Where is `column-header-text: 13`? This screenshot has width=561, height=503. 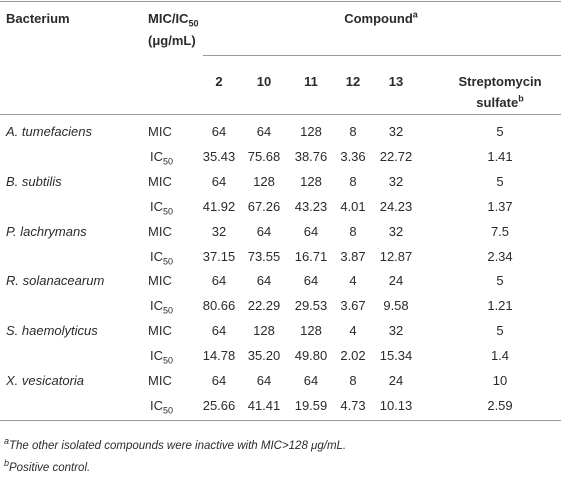 column-header-text: 13 is located at coordinates (396, 81).